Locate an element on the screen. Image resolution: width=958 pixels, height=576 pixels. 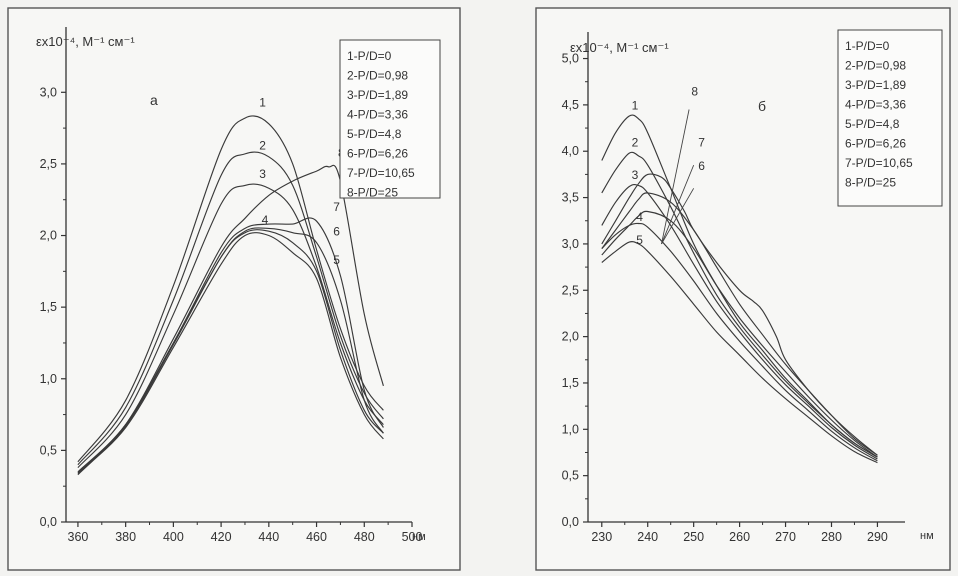
x-tick-label: 440 is located at coordinates (268, 537).